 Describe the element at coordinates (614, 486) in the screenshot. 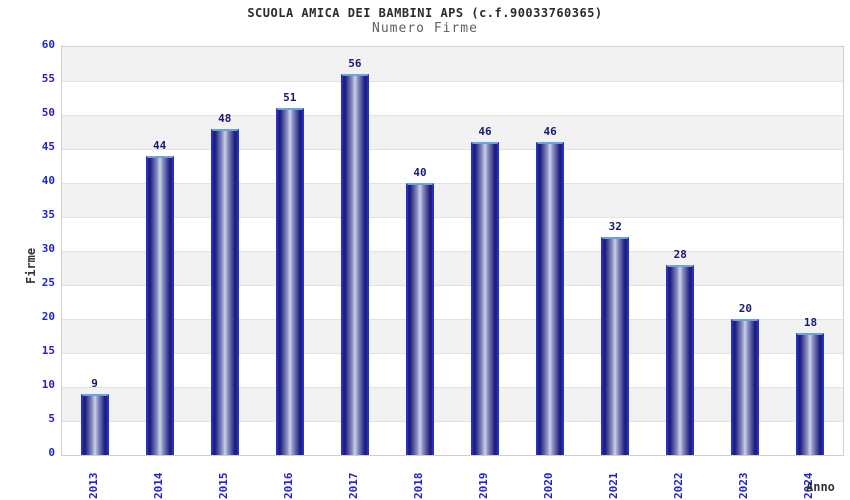

I see `x-tick-label: 2021` at that location.